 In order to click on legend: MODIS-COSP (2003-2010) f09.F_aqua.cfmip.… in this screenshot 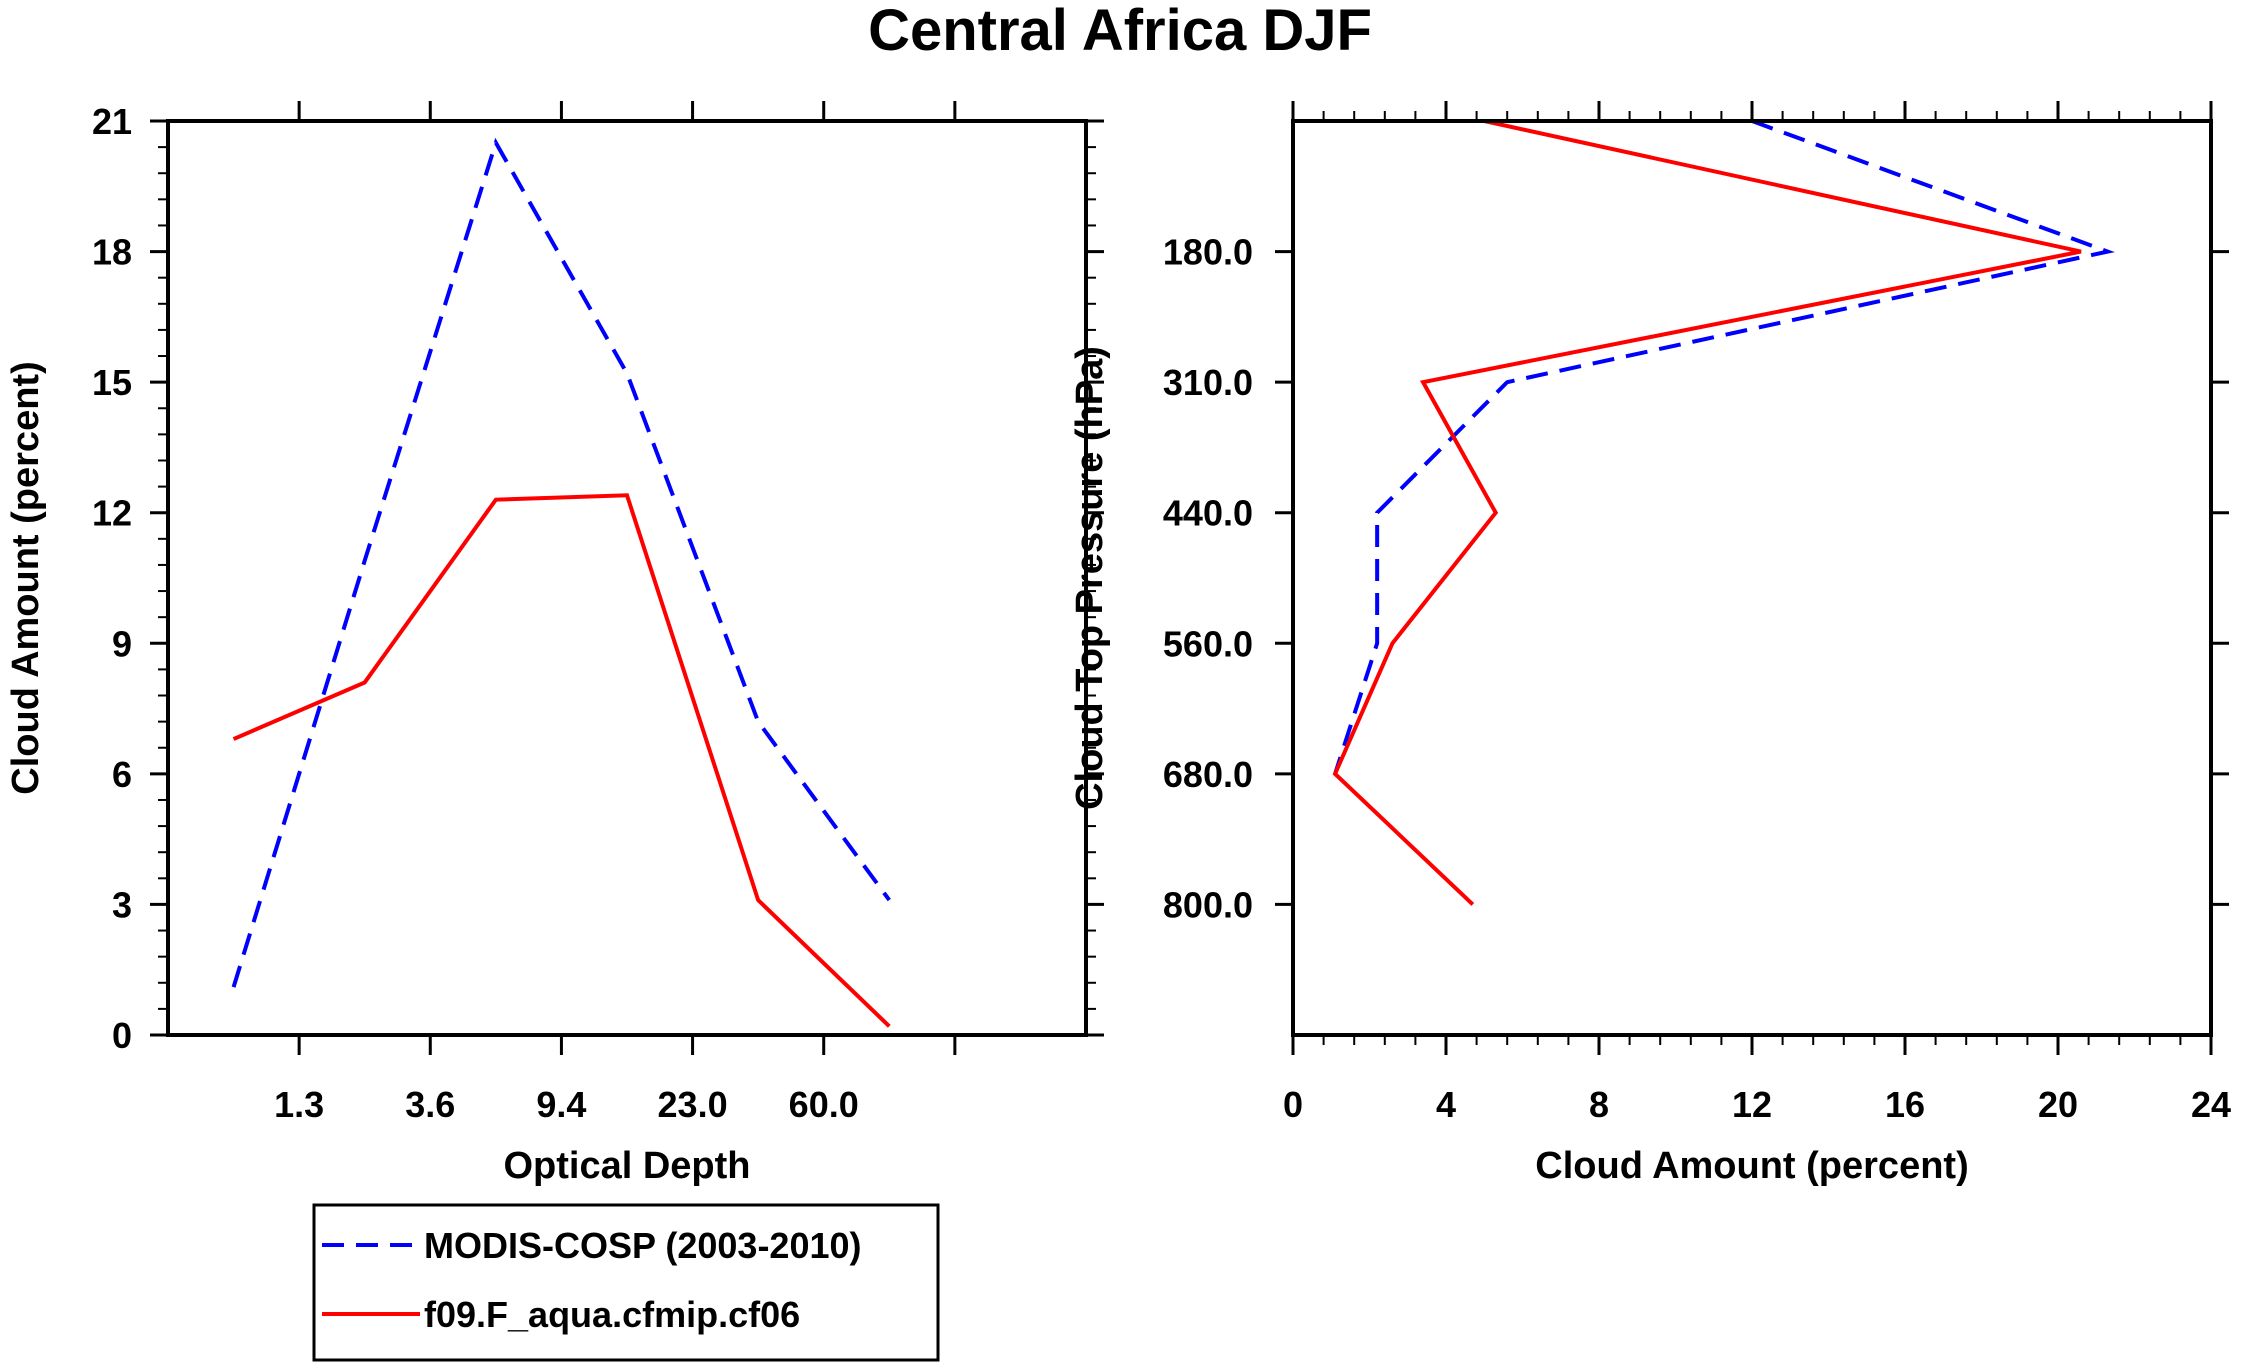, I will do `click(626, 1282)`.